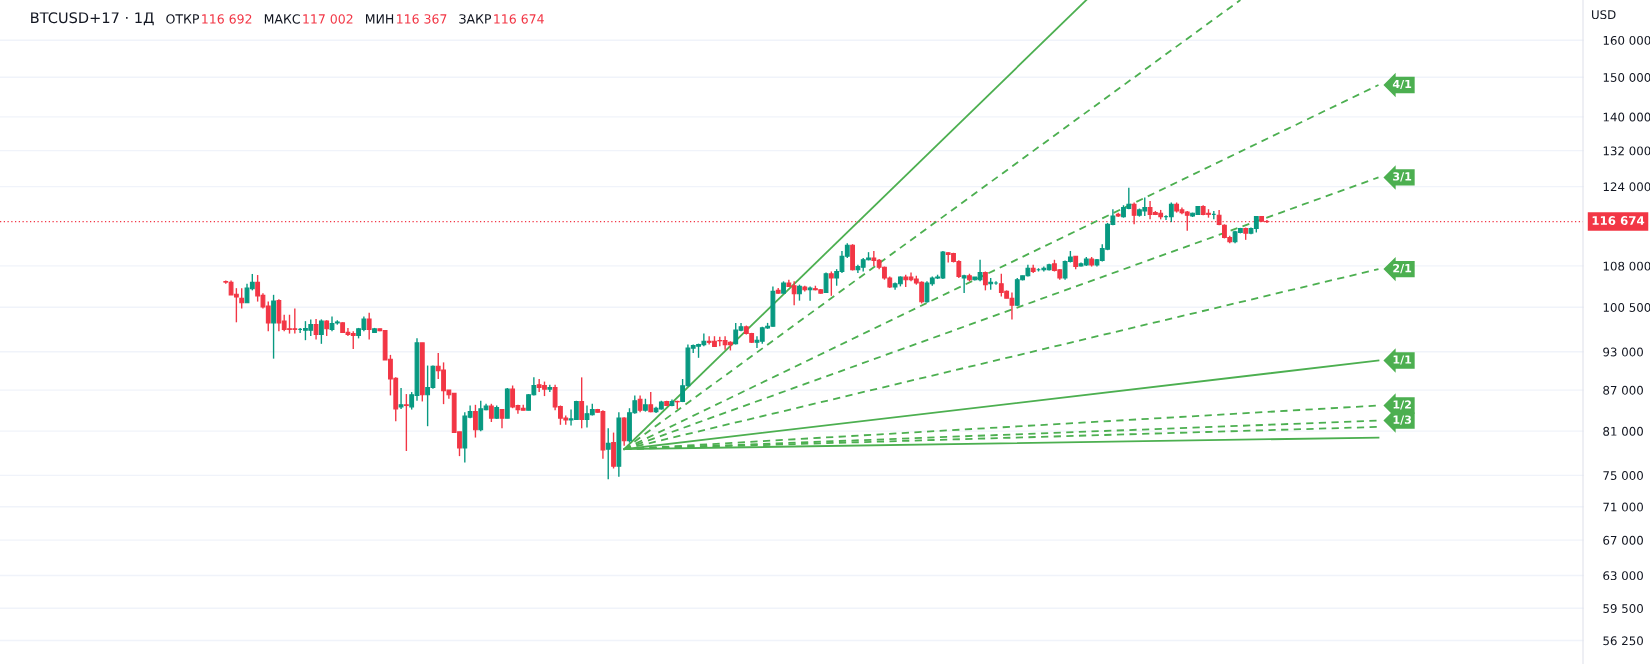 The image size is (1650, 664). What do you see at coordinates (422, 19) in the screenshot?
I see `annotation: 116 367` at bounding box center [422, 19].